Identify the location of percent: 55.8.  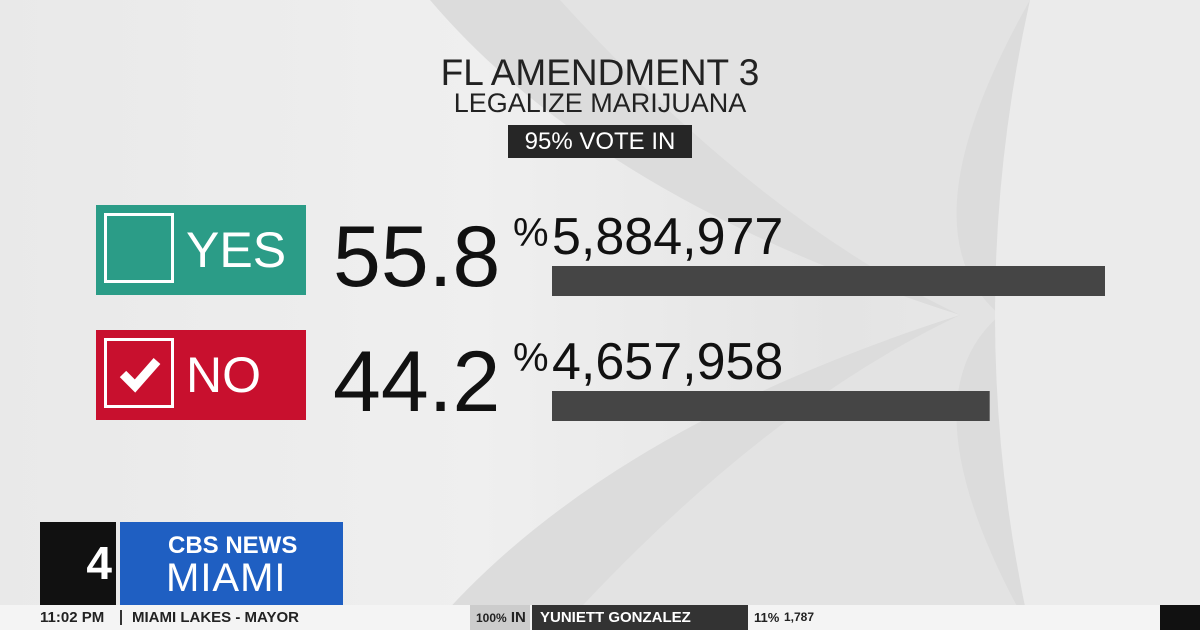
(417, 257).